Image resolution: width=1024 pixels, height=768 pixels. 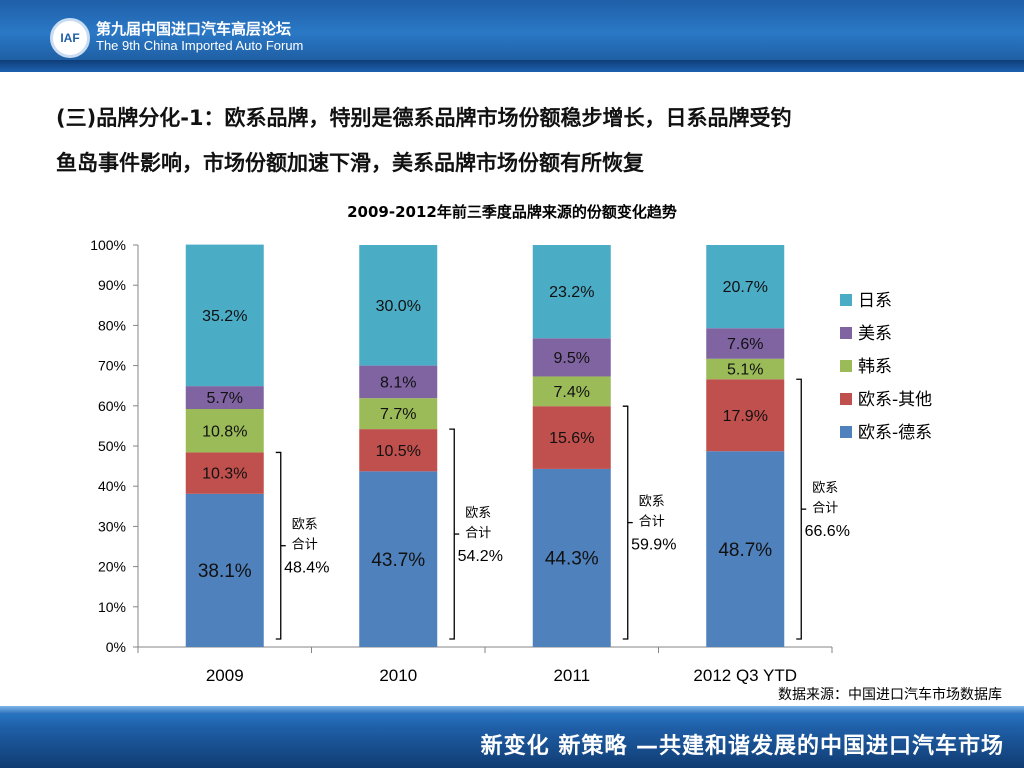 I want to click on data-label: 7.7%, so click(x=398, y=414).